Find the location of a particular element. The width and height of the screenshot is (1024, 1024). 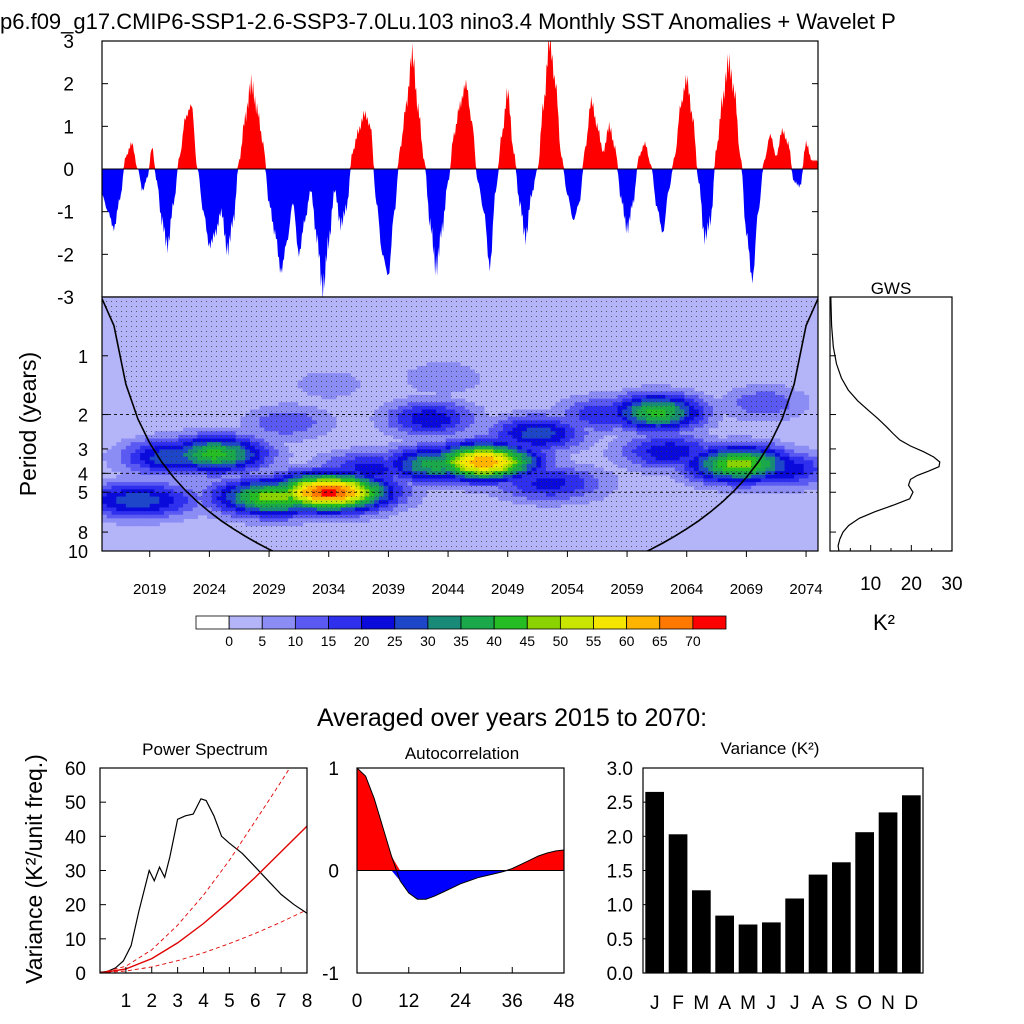

var-ytick-label: 2.5 is located at coordinates (620, 803).